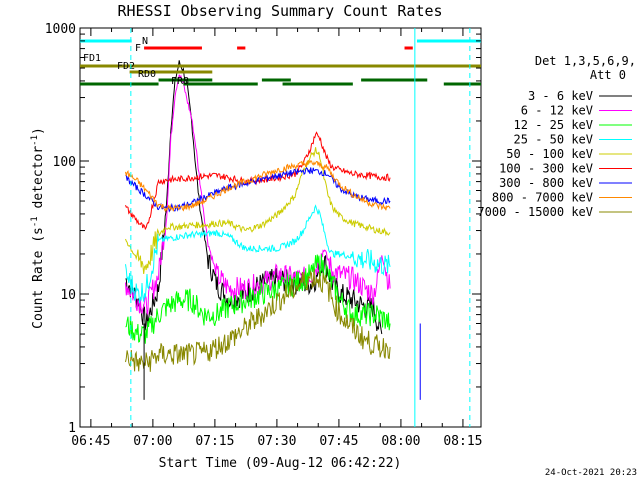 The image size is (640, 480). Describe the element at coordinates (549, 154) in the screenshot. I see `legend-label-4: 50 - 100 keV` at that location.